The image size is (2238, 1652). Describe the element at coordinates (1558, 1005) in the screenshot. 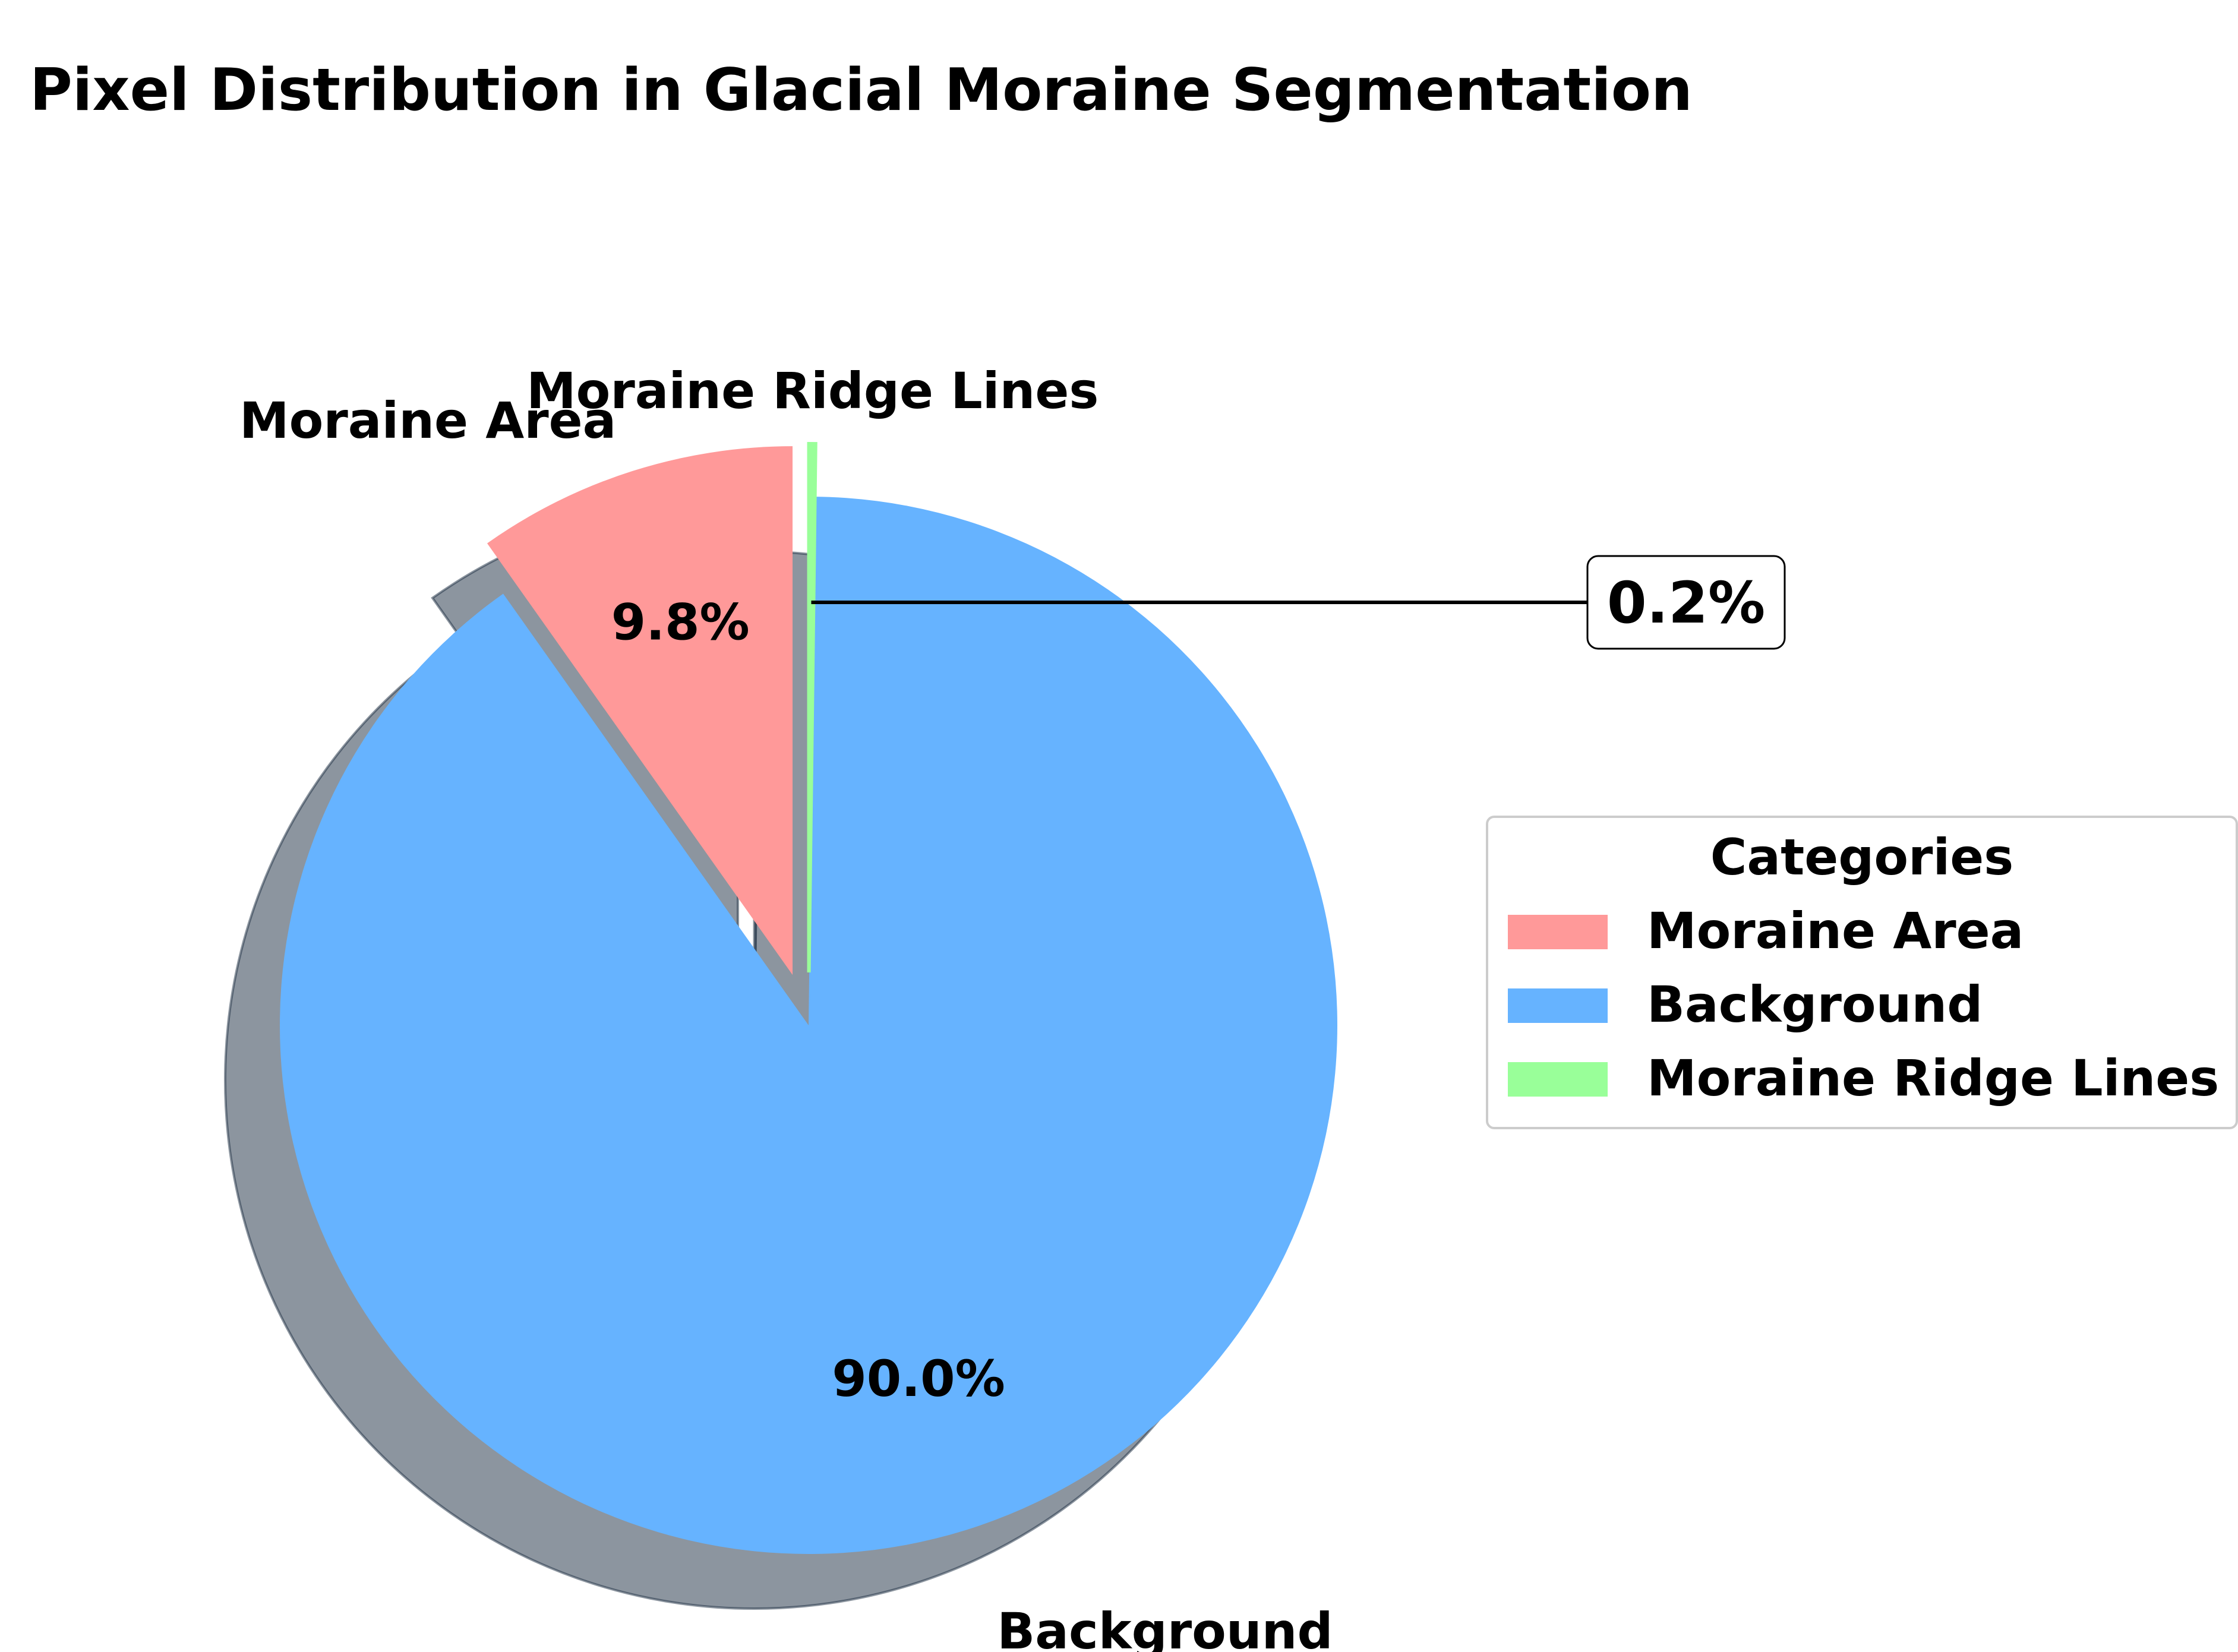

I see `legend-swatch-background` at that location.